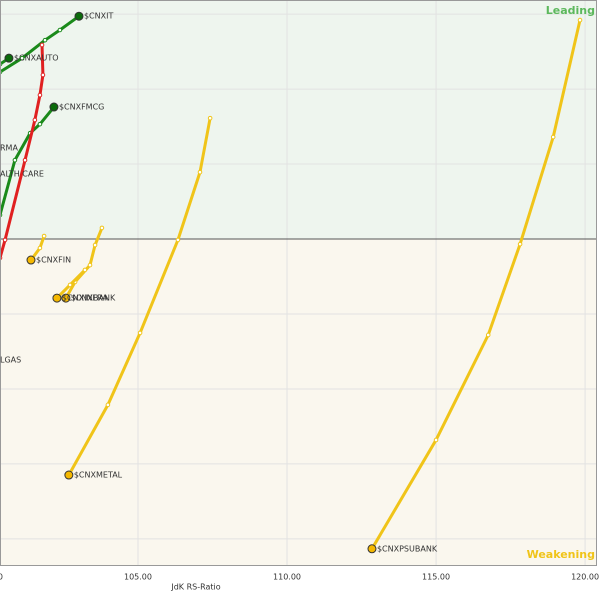 Image resolution: width=600 pixels, height=600 pixels. Describe the element at coordinates (585, 577) in the screenshot. I see `x-tick-label: 120.00` at that location.